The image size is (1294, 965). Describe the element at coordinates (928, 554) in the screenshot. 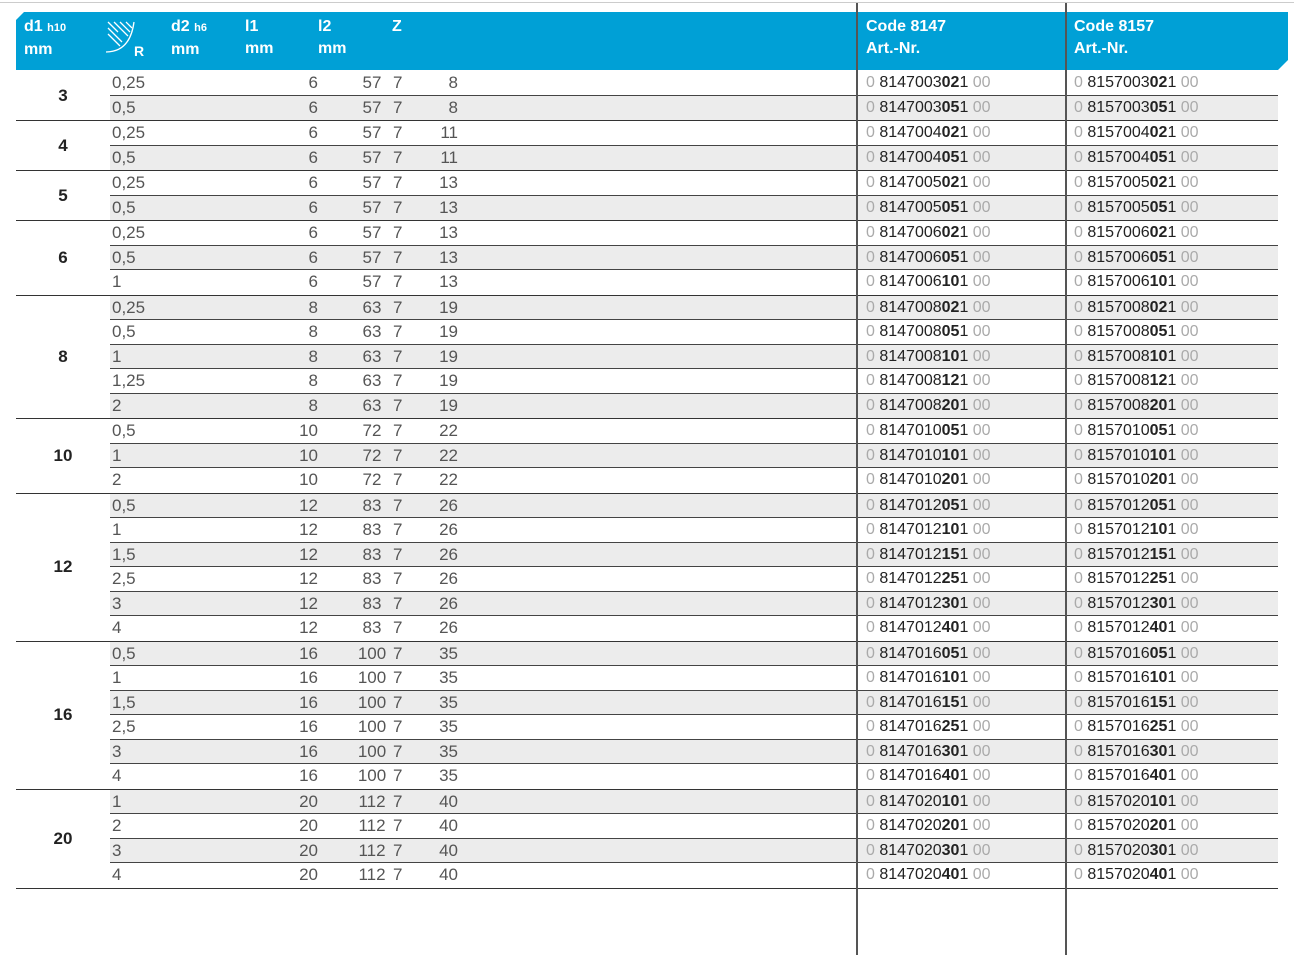

I see `article-number: 0 8147012151 00` at that location.